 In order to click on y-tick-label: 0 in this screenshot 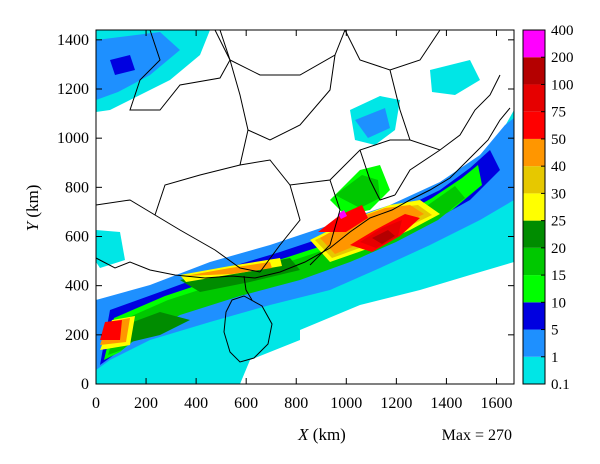, I will do `click(85, 384)`.